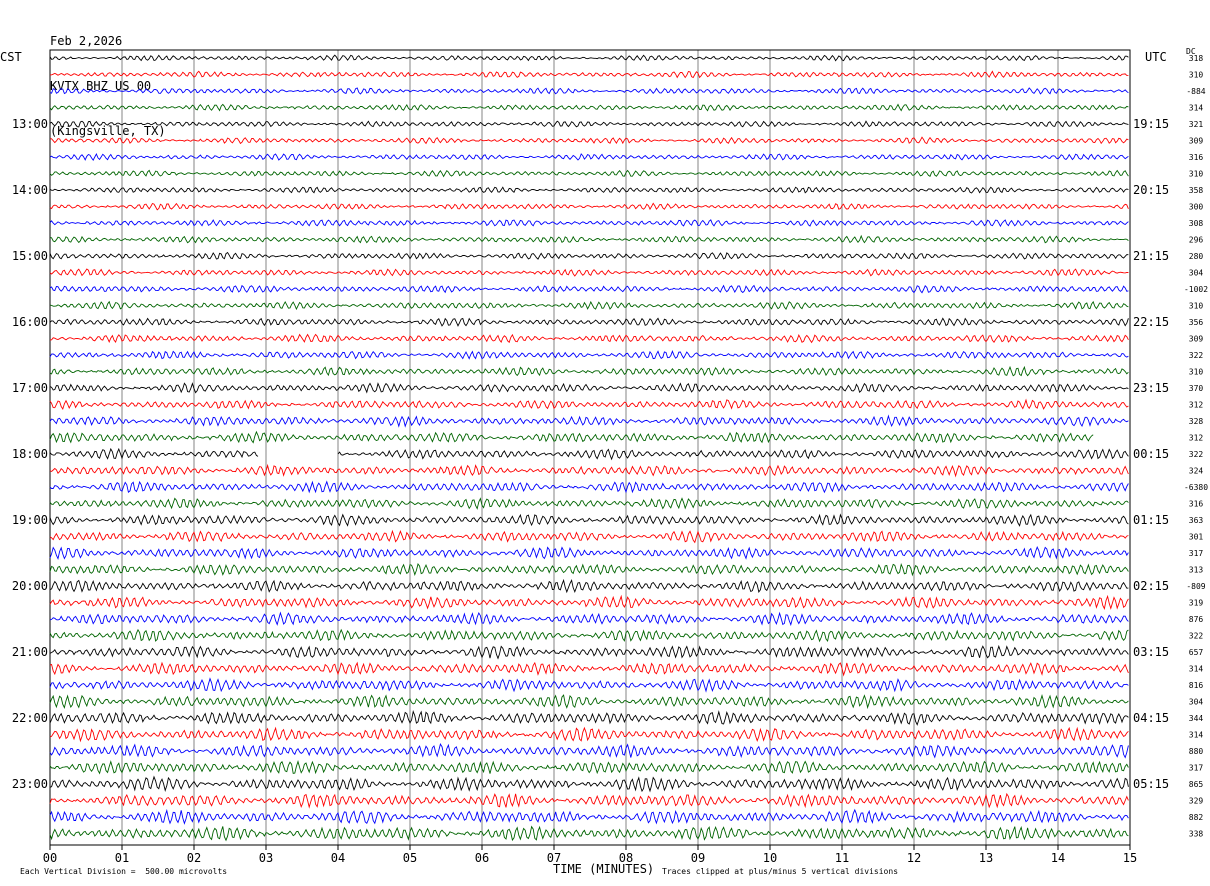 This screenshot has width=1210, height=886. What do you see at coordinates (1196, 553) in the screenshot?
I see `dc-offset-30: 317` at bounding box center [1196, 553].